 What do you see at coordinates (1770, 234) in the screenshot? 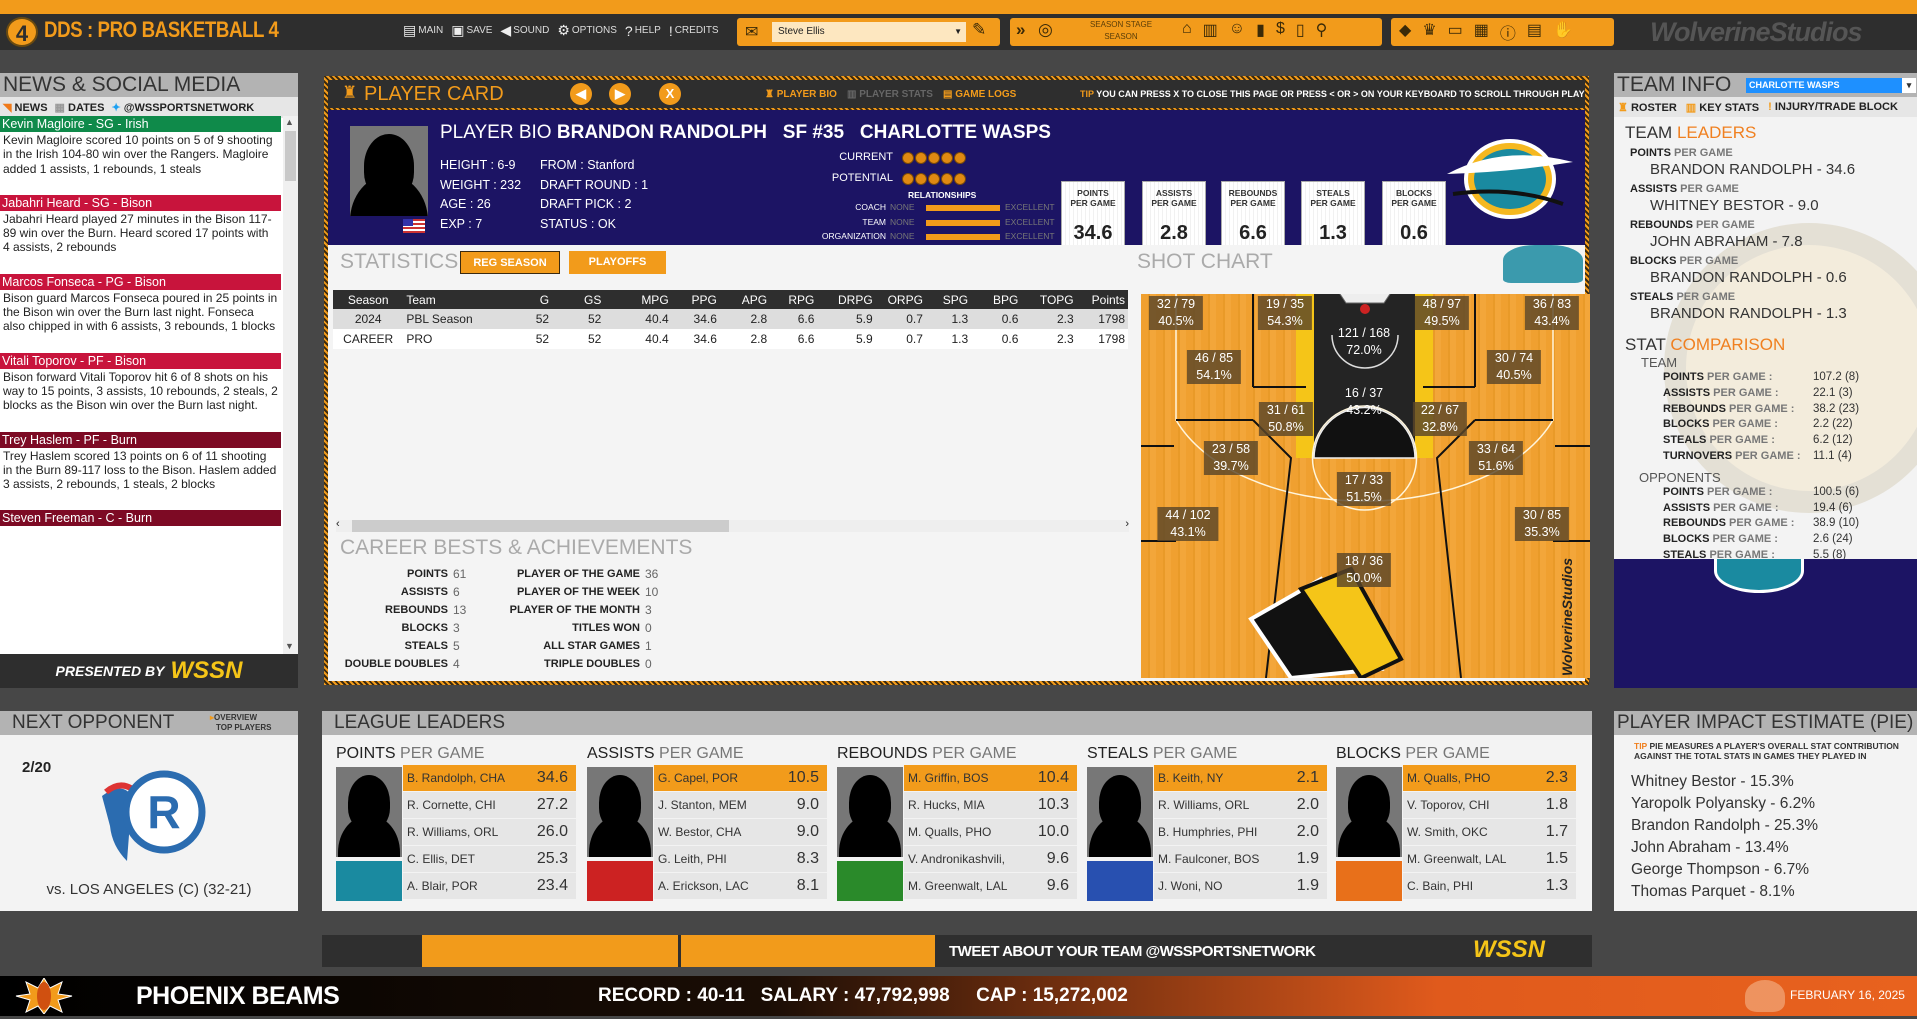
I see `team-leader: REBOUNDS PER GAME JOHN ABRAHAM - 7.8` at bounding box center [1770, 234].